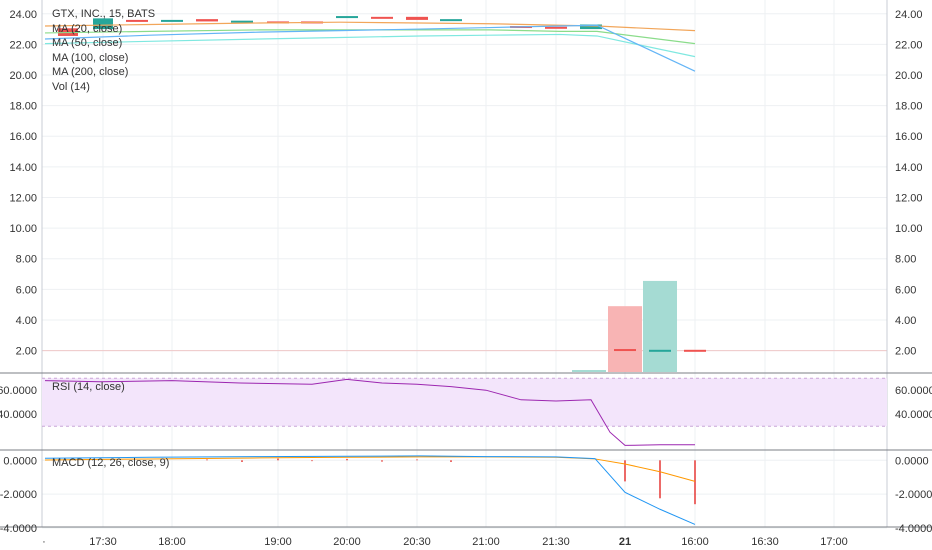 This screenshot has height=550, width=932. I want to click on price-axis-label-right: 22.00, so click(909, 45).